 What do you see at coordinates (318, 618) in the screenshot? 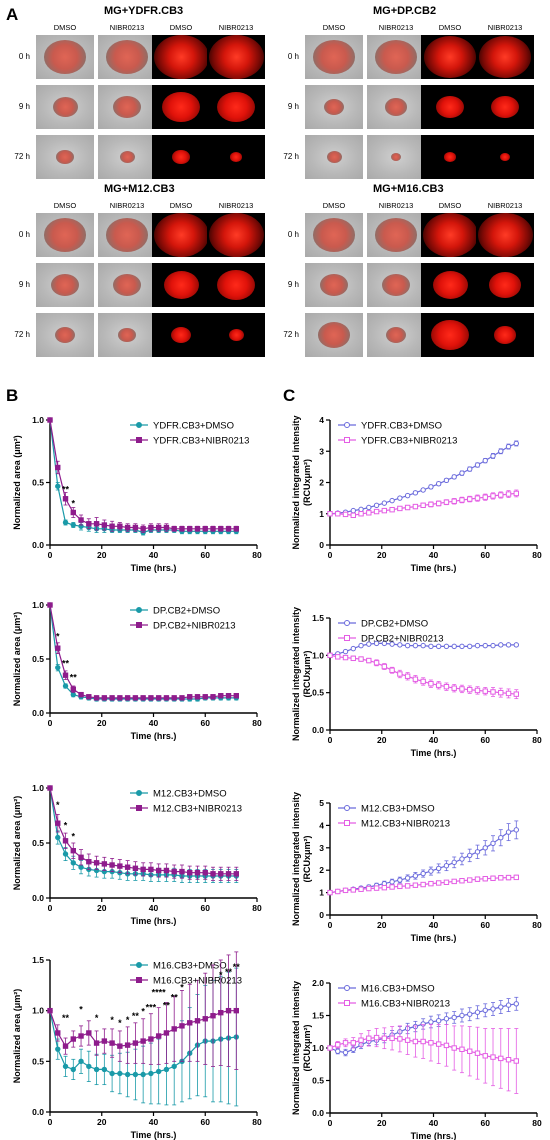
I see `y-tick-label: 1.5` at bounding box center [318, 618].